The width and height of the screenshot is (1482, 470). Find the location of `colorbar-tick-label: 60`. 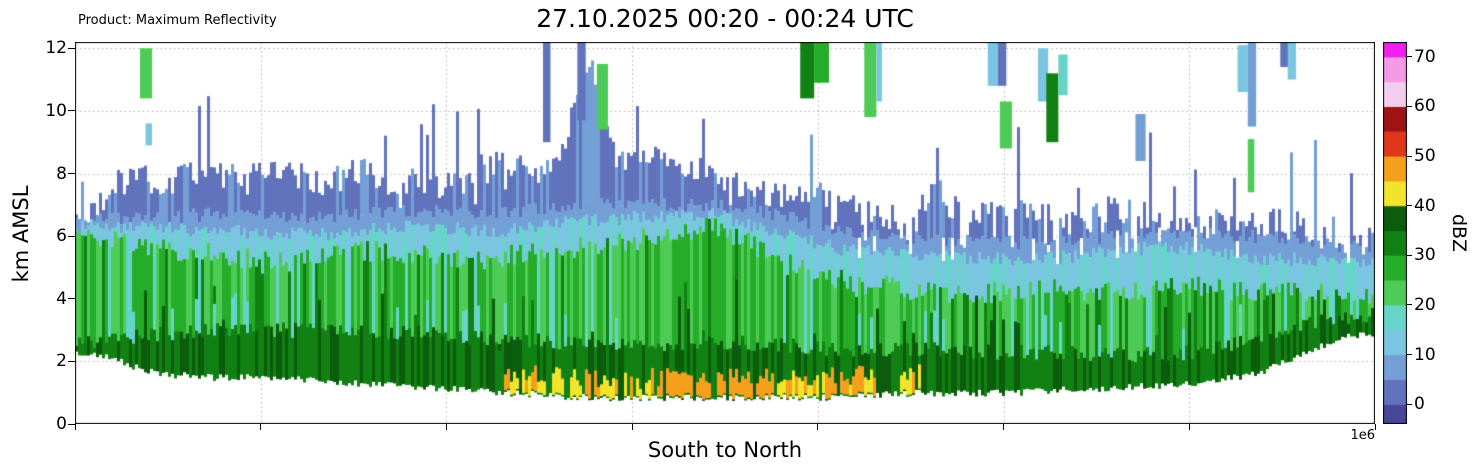

colorbar-tick-label: 60 is located at coordinates (1425, 106).